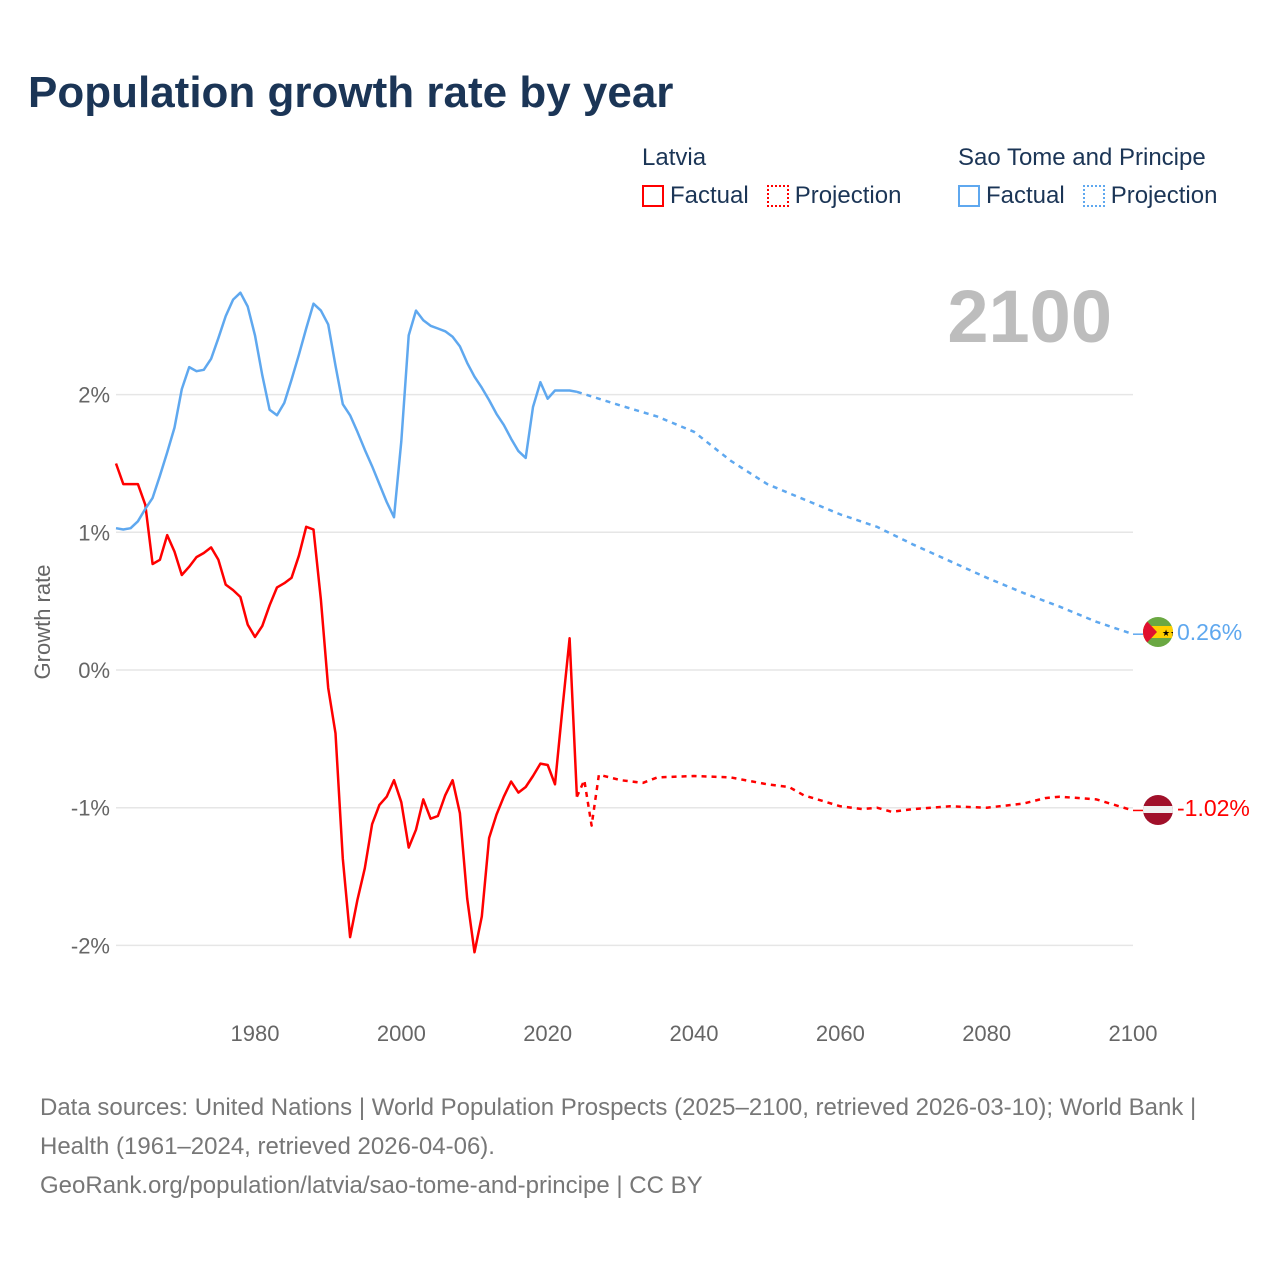  Describe the element at coordinates (94, 532) in the screenshot. I see `y-tick-label: 1%` at that location.